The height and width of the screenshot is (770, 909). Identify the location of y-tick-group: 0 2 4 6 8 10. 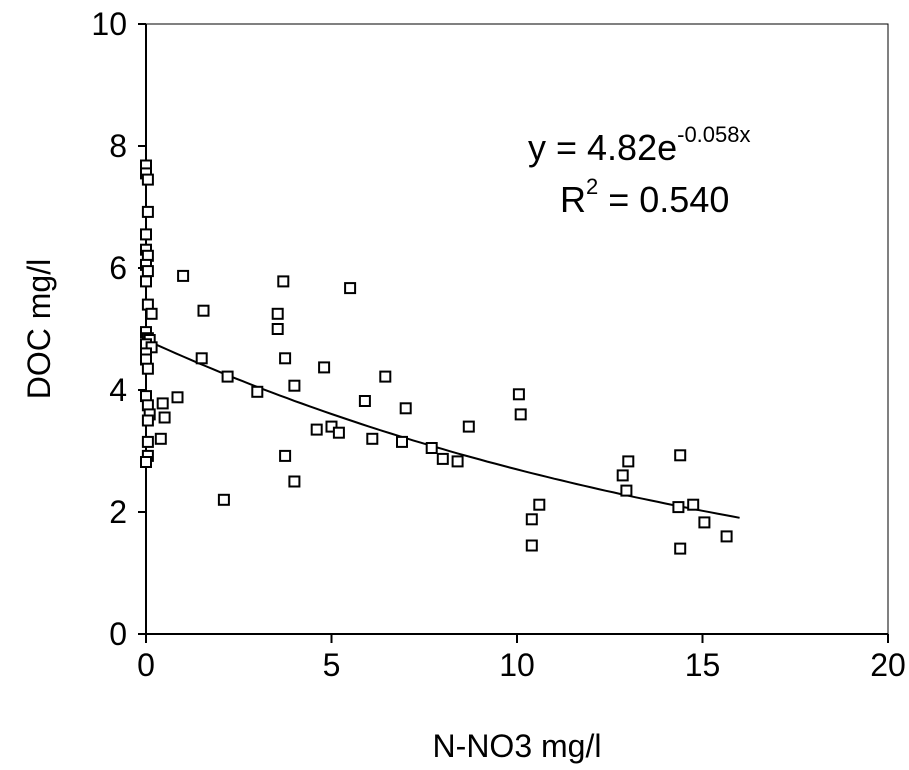
(118, 329).